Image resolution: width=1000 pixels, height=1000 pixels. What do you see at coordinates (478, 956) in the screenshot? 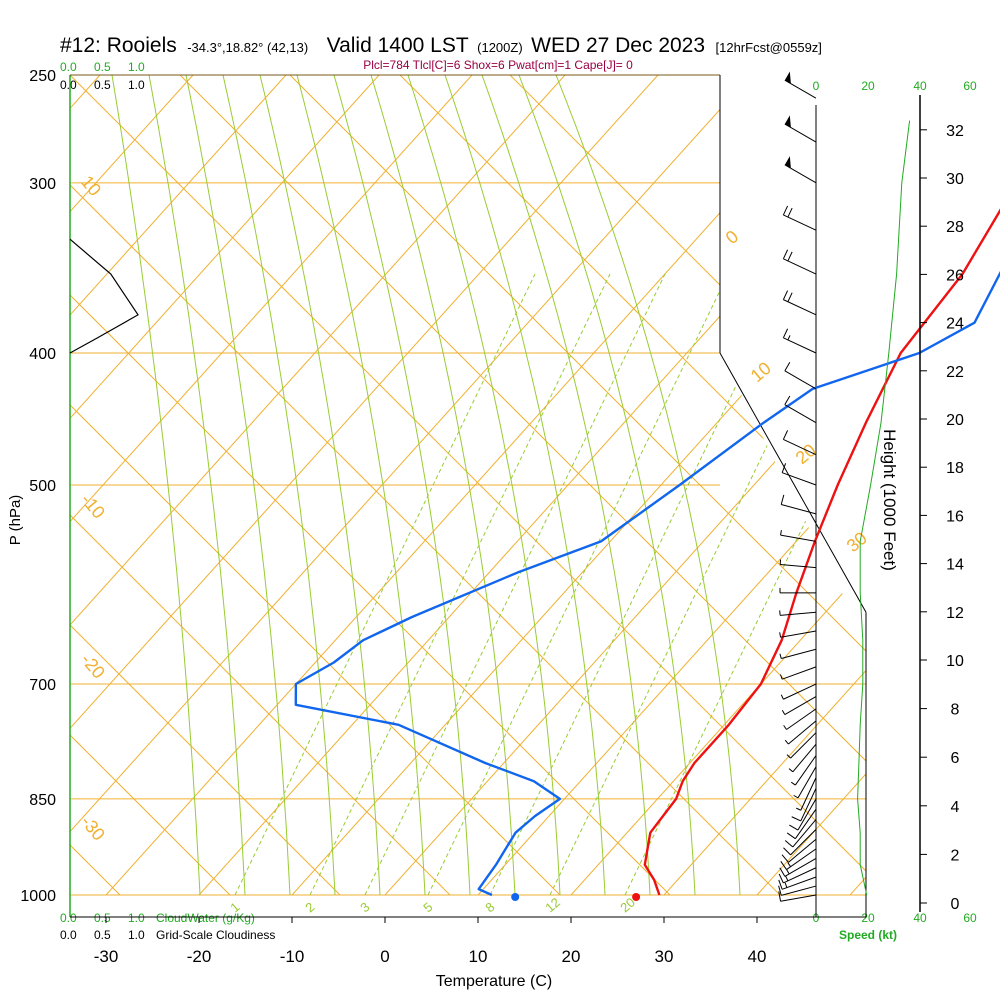
I see `x-tick-label: 10` at bounding box center [478, 956].